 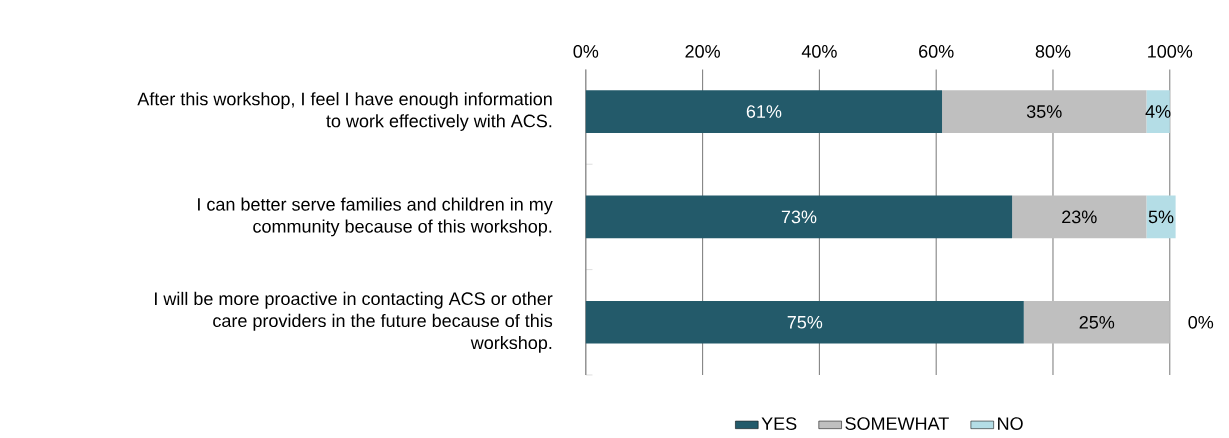 What do you see at coordinates (1201, 322) in the screenshot?
I see `data-label: 0%` at bounding box center [1201, 322].